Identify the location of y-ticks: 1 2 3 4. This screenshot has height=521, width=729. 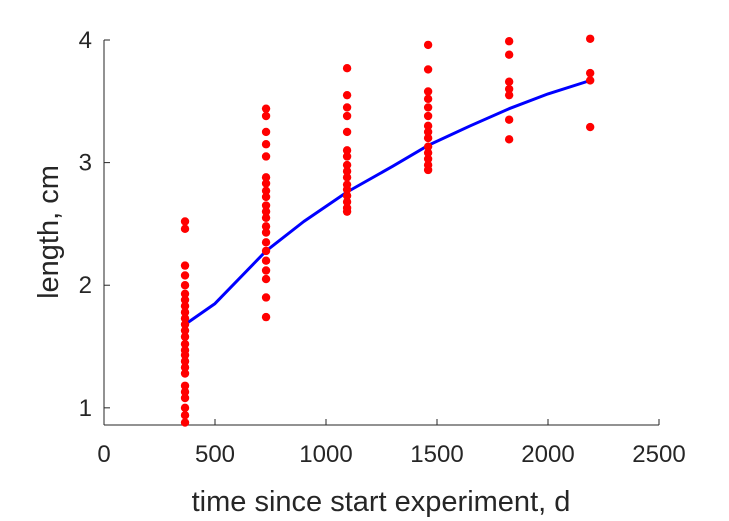
(94, 224).